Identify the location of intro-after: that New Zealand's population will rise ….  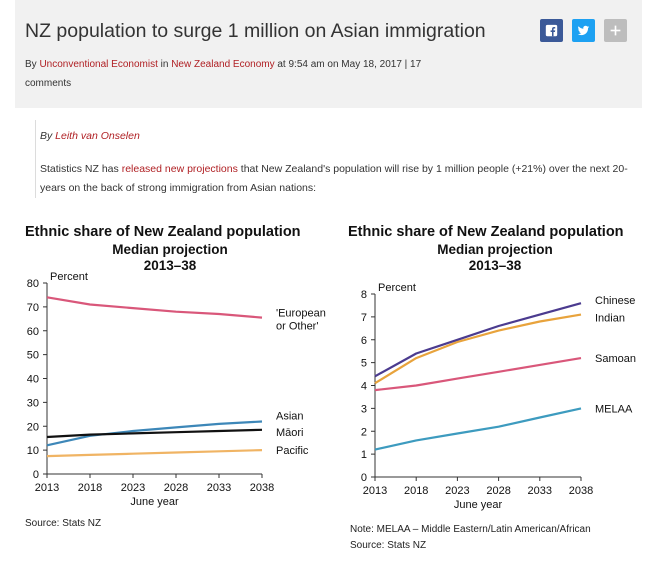
(334, 178).